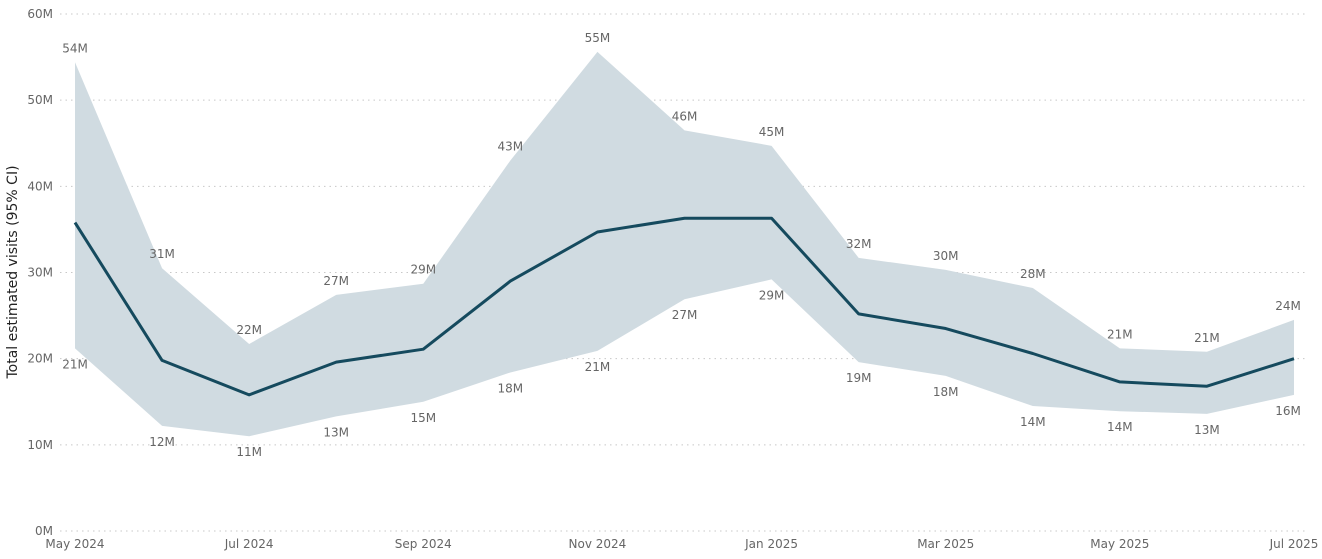 The height and width of the screenshot is (559, 1322). Describe the element at coordinates (771, 544) in the screenshot. I see `x-tick-label: Jan 2025` at that location.